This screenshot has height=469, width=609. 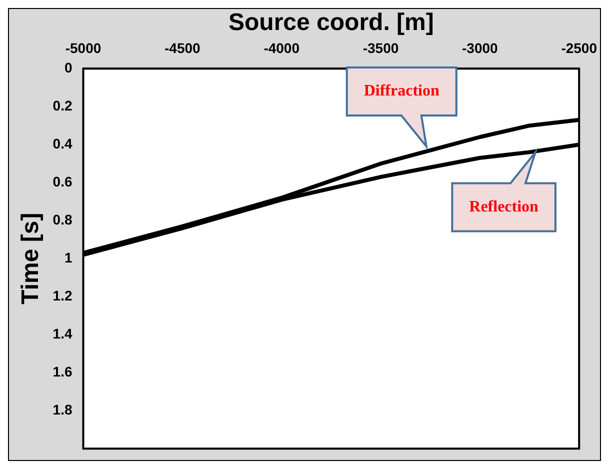 What do you see at coordinates (68, 67) in the screenshot?
I see `y-tick-label: 0` at bounding box center [68, 67].